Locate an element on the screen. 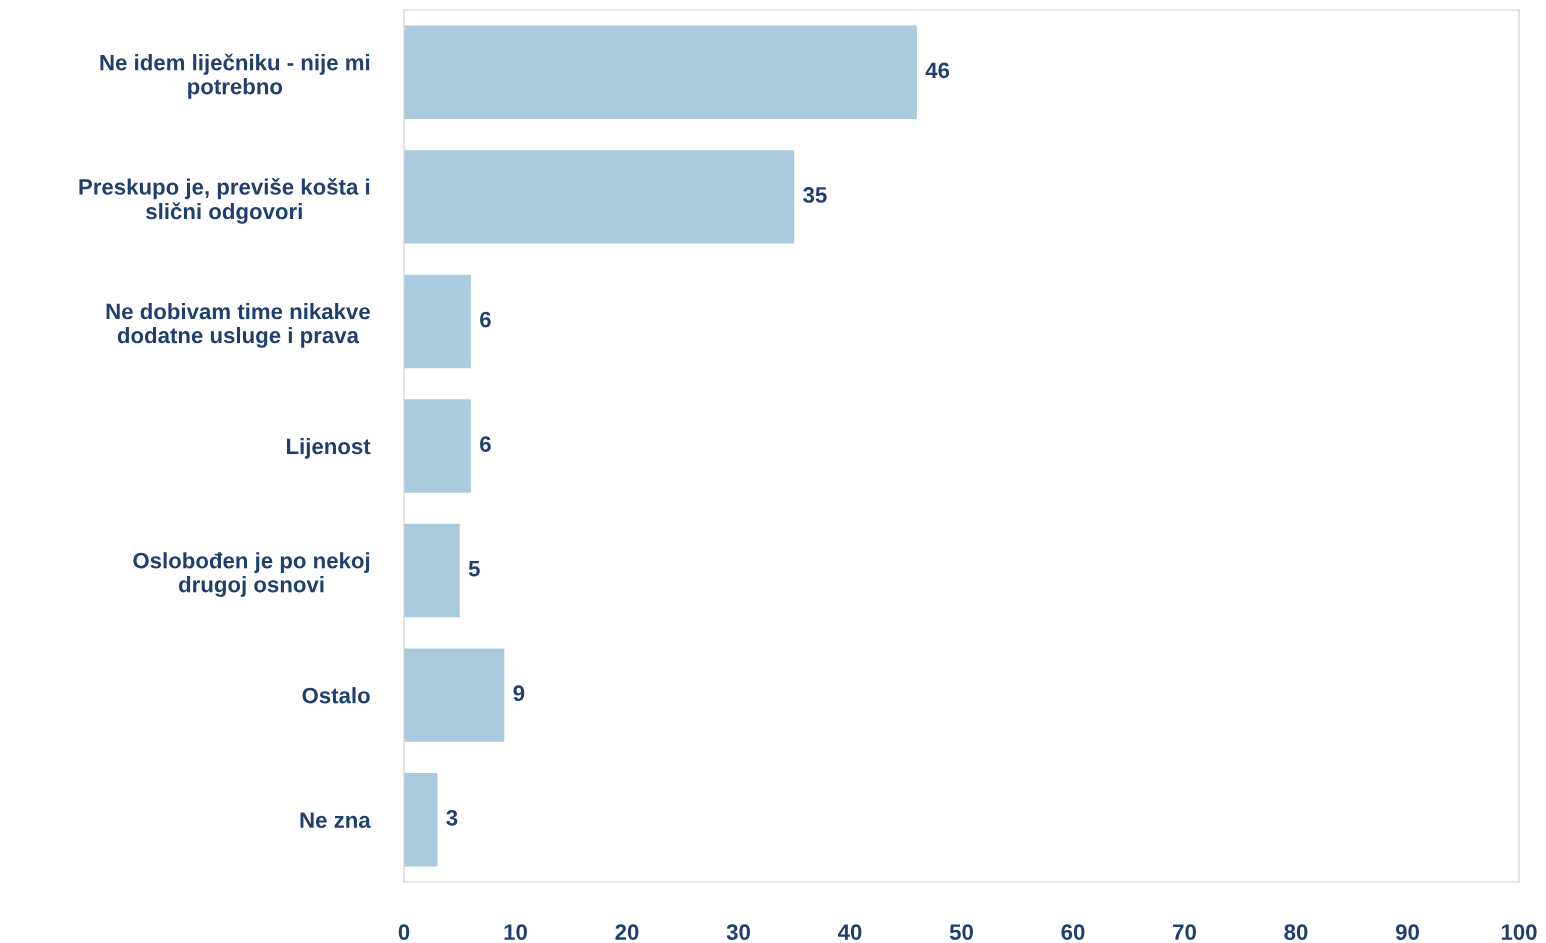  y-tick-label: Ne dobivam time nikakve dodatne usluge i prava is located at coordinates (238, 325).